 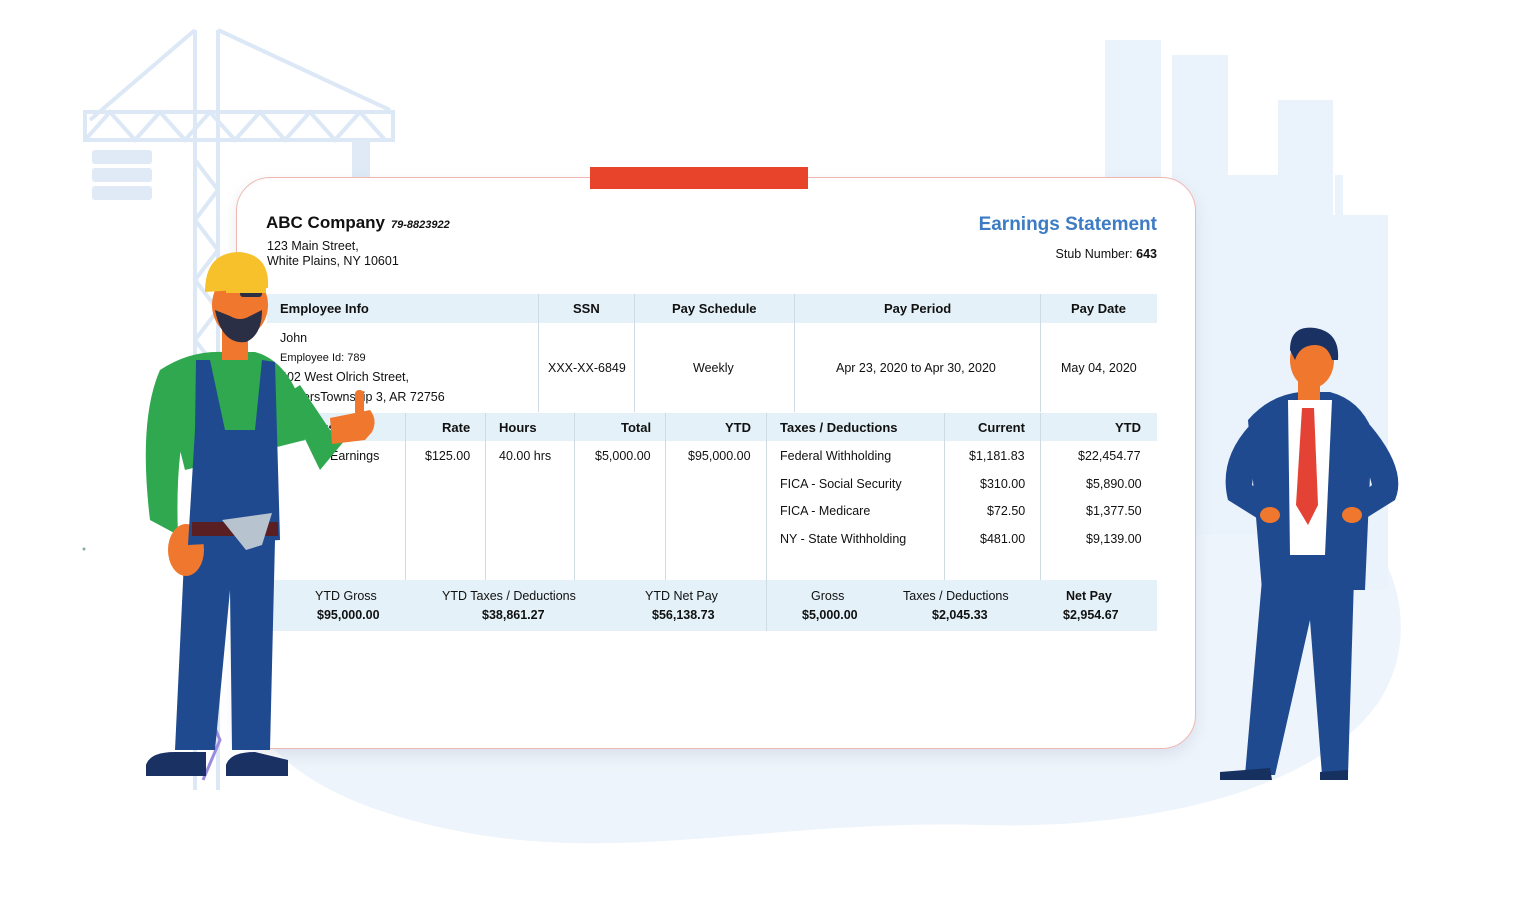 What do you see at coordinates (636, 427) in the screenshot?
I see `header-total: Total` at bounding box center [636, 427].